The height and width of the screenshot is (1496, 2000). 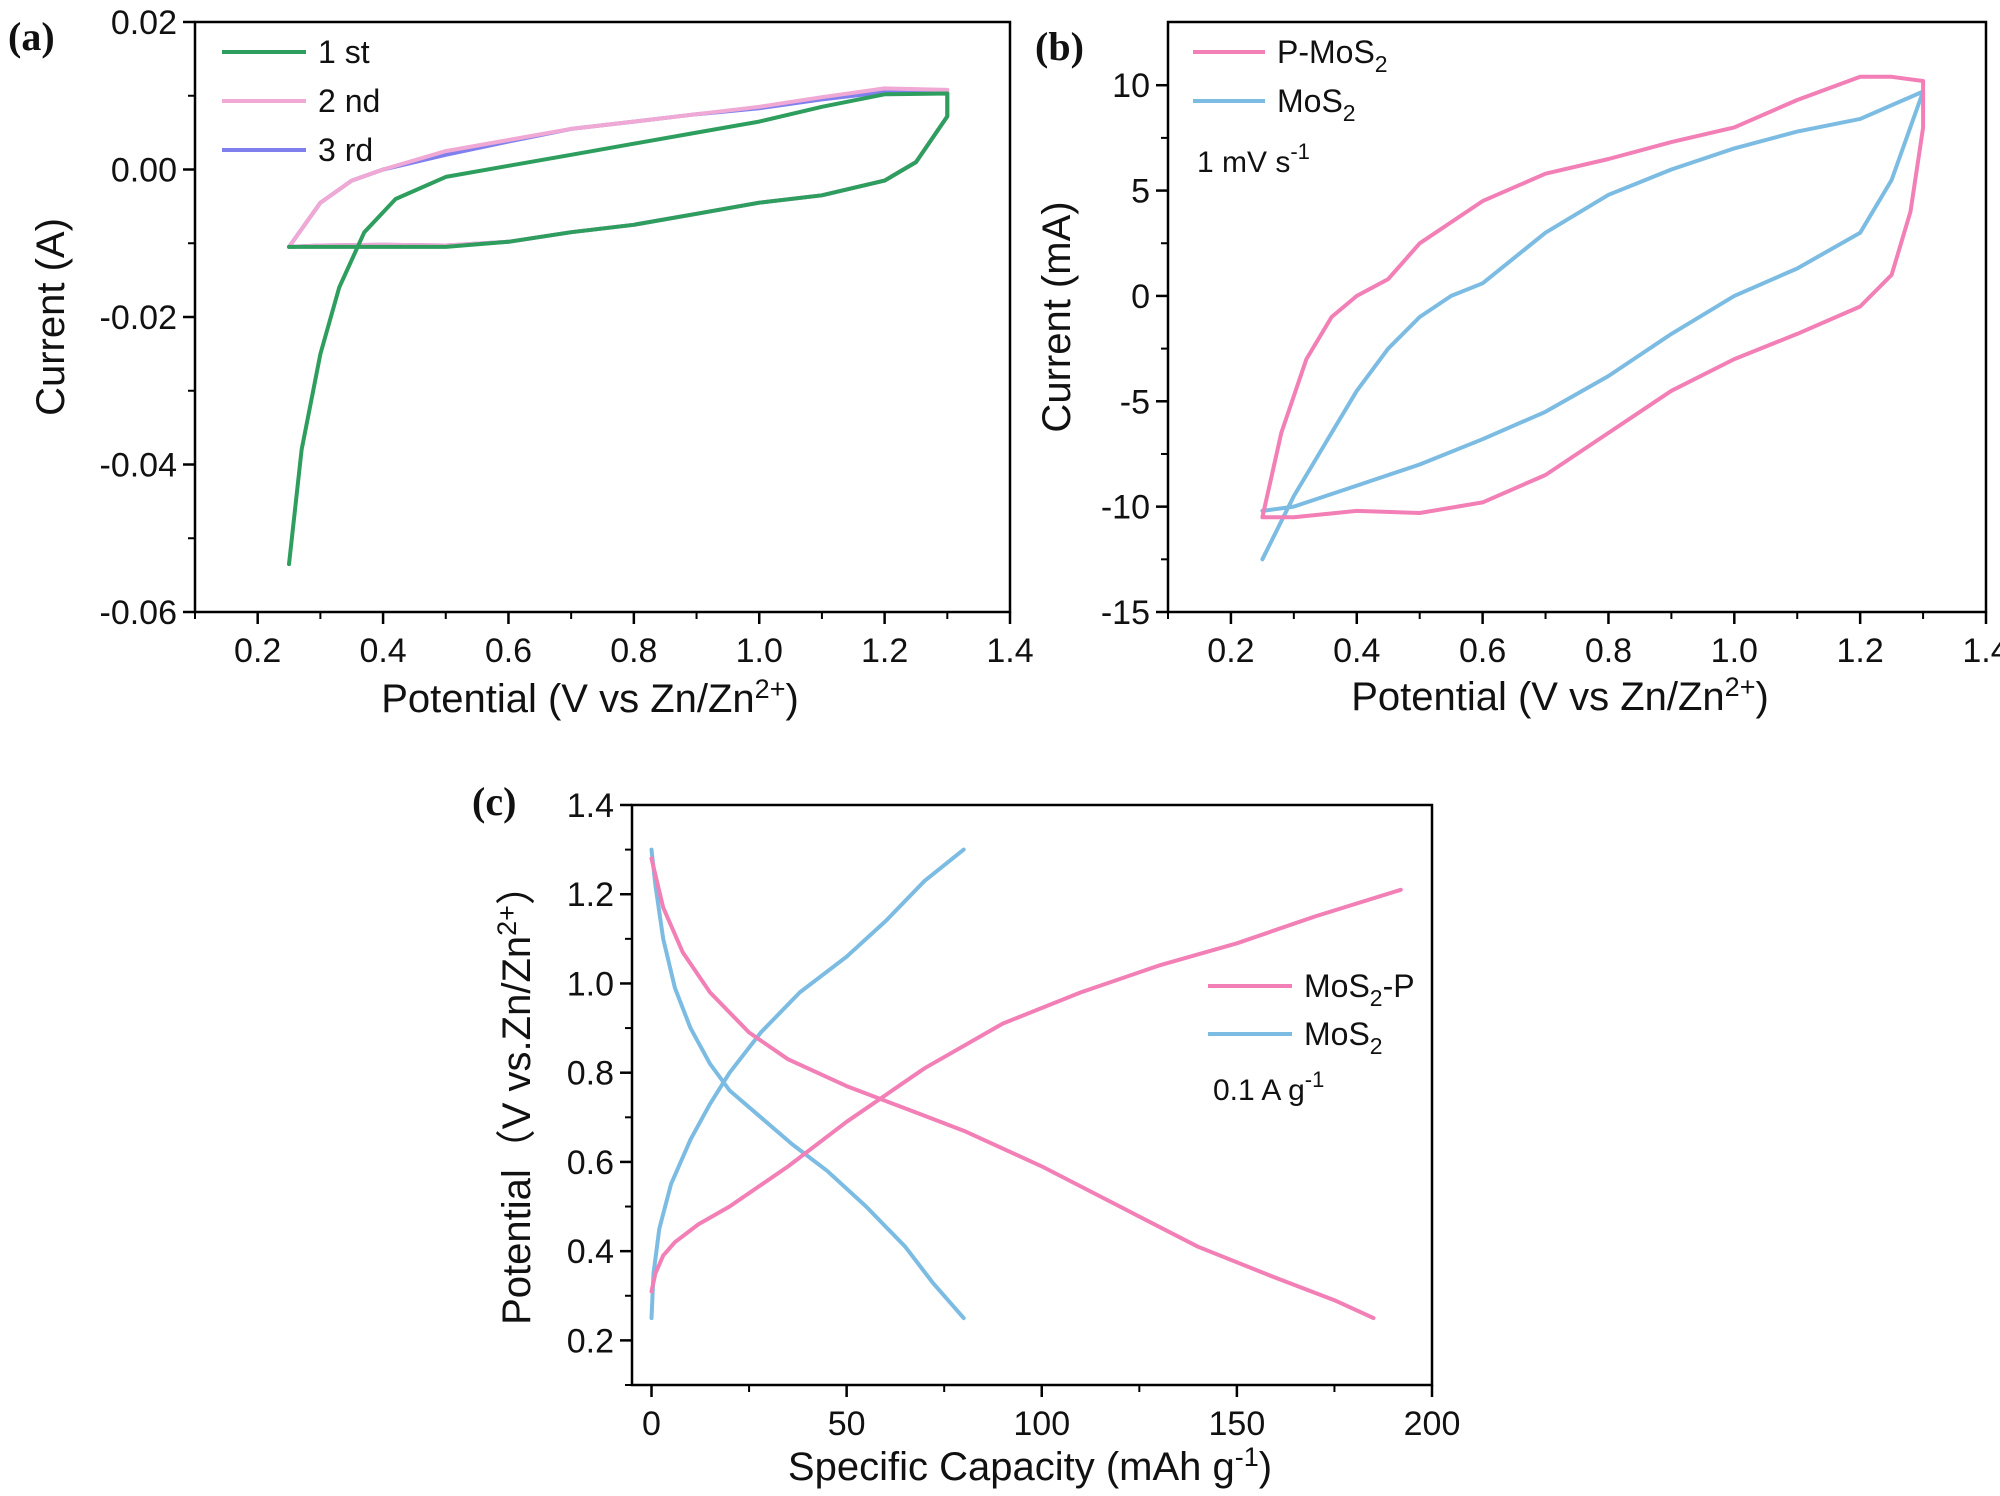 I want to click on y-tick-label: 0.00, so click(x=144, y=171).